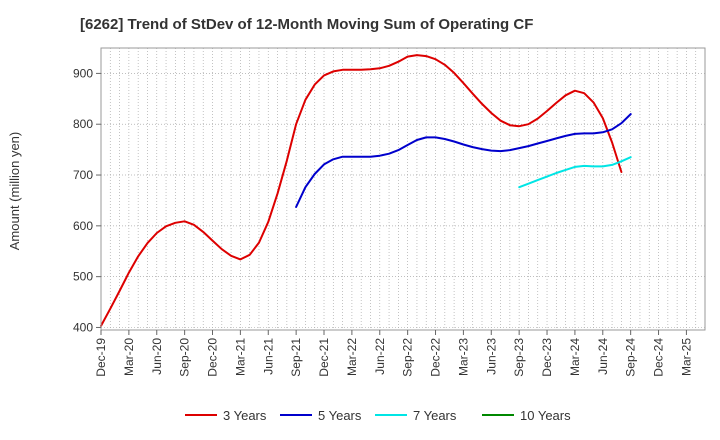  What do you see at coordinates (83, 327) in the screenshot?
I see `y-tick-label: 400` at bounding box center [83, 327].